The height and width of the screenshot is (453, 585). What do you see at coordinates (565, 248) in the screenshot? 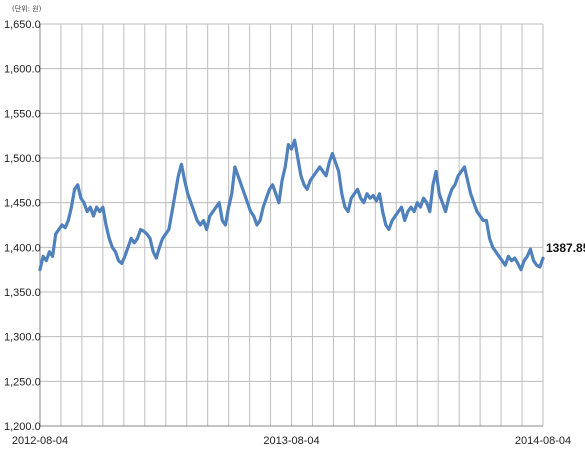
I see `last-value-label: 1387.85` at bounding box center [565, 248].